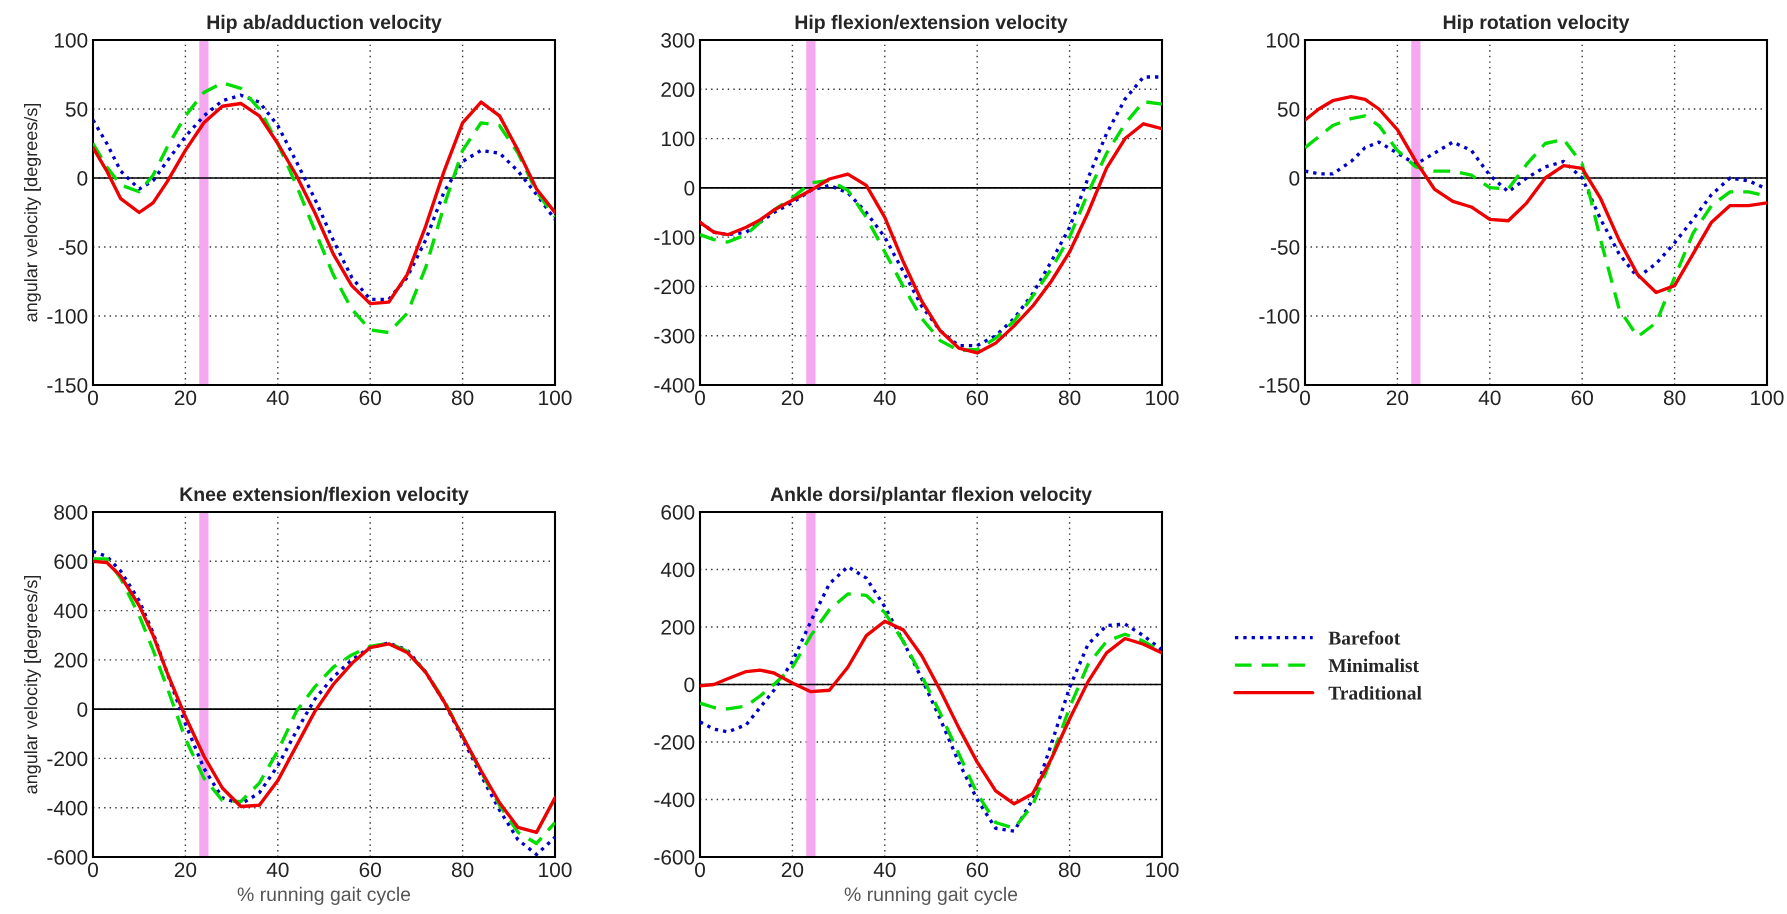 This screenshot has height=914, width=1787. I want to click on chart-title: Hip rotation velocity, so click(1536, 23).